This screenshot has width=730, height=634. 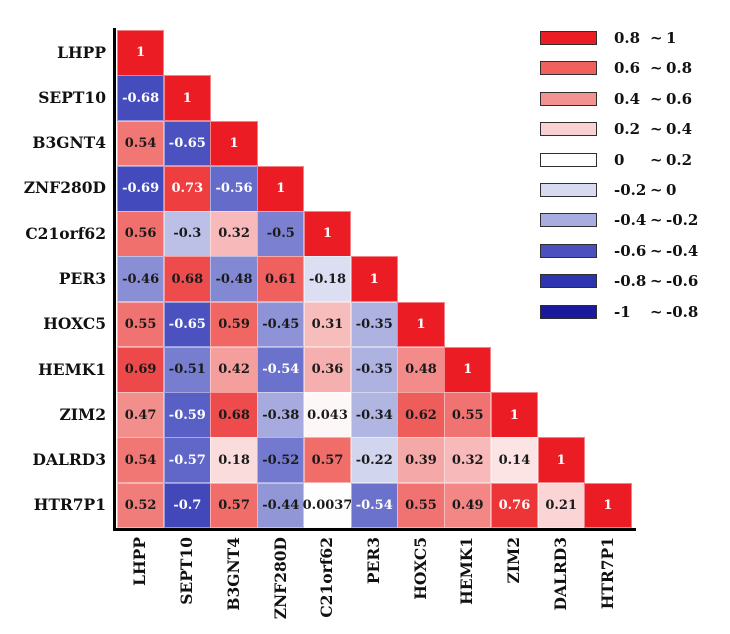 I want to click on matrix-cell: -0.18, so click(x=327, y=279).